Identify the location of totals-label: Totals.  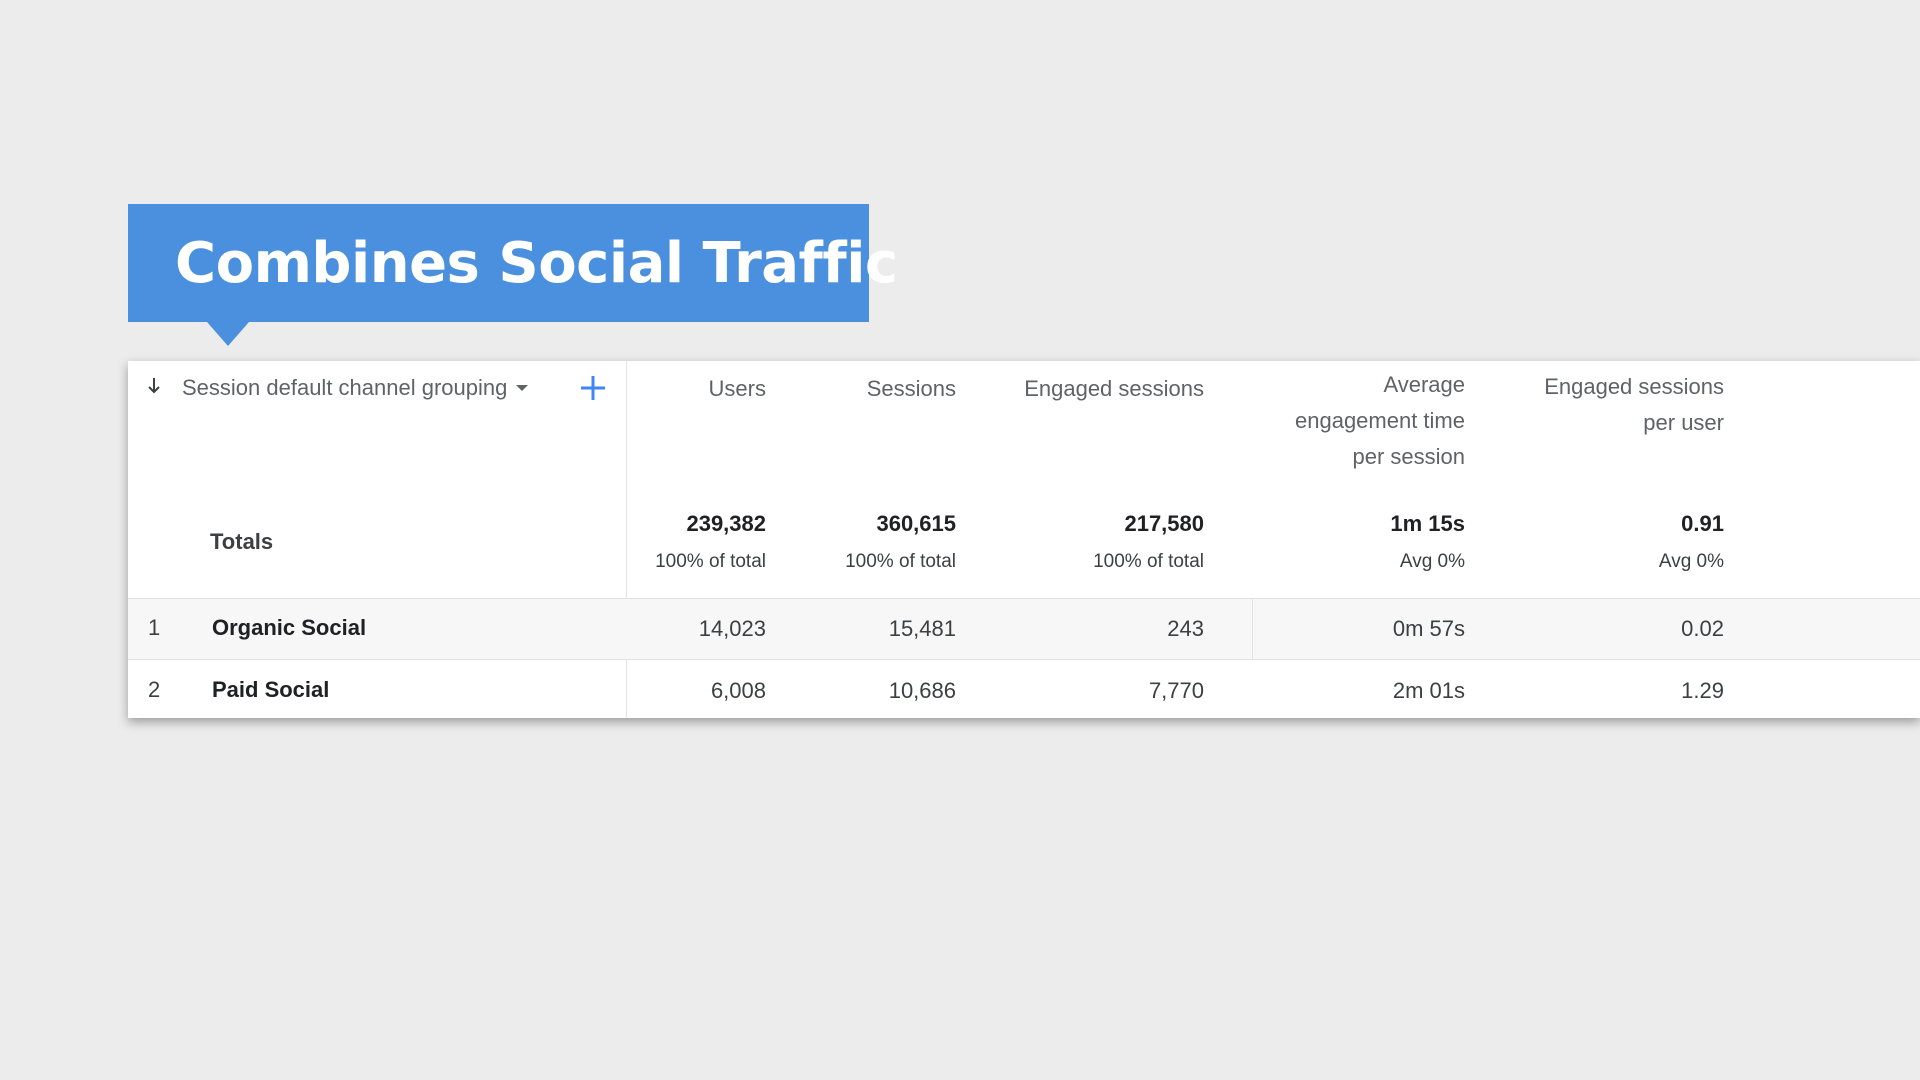
(242, 541).